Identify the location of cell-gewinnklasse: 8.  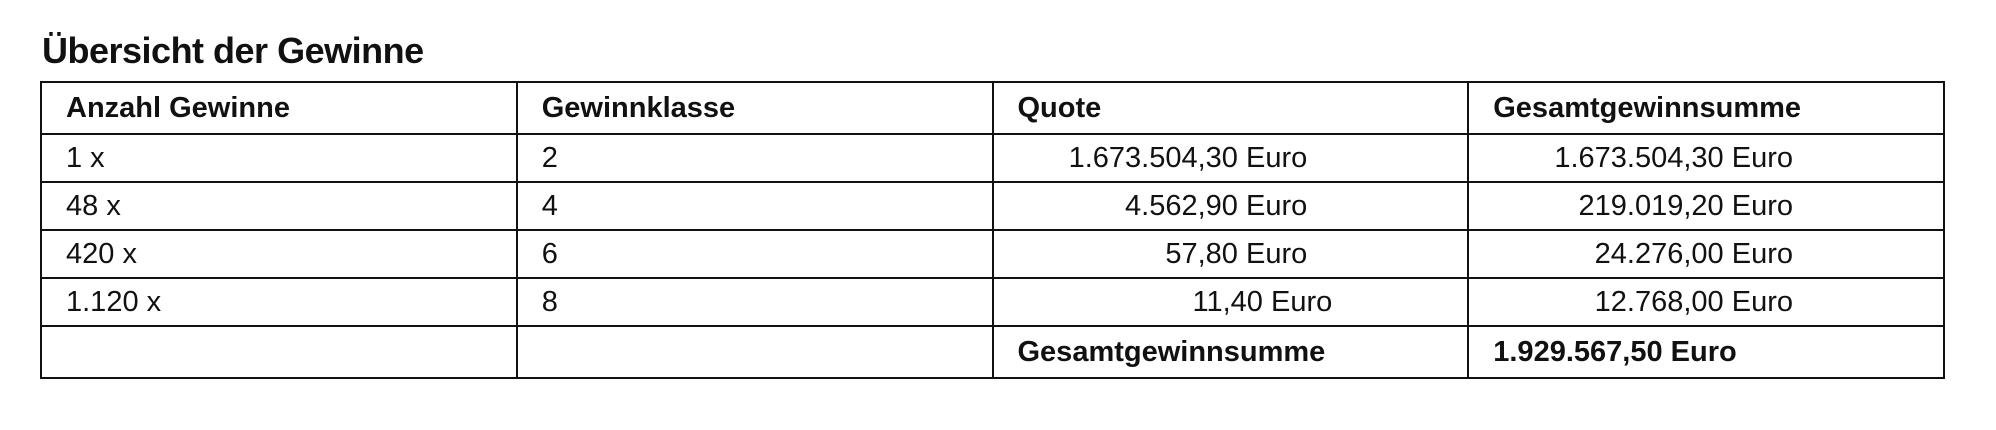
(754, 302).